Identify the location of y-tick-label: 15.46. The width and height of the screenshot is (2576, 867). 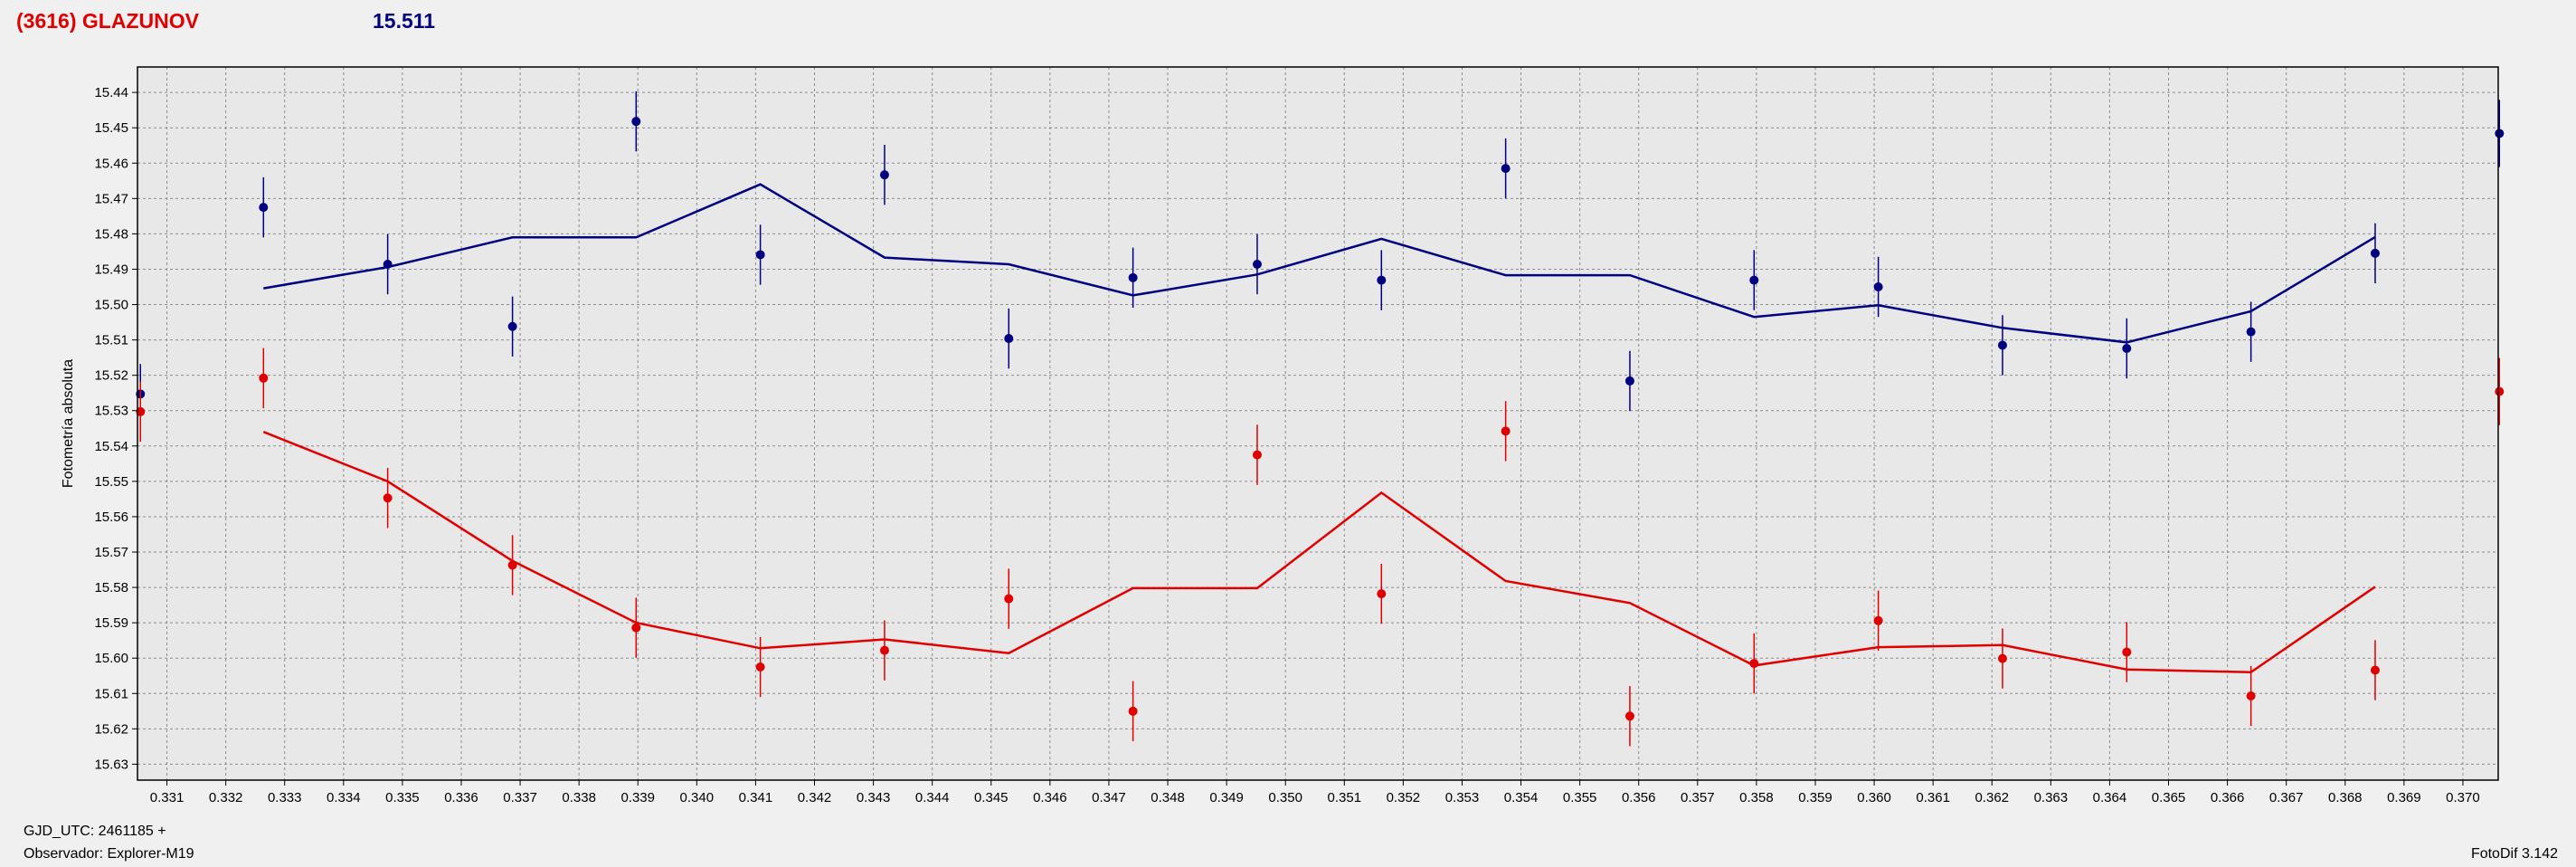
(111, 163).